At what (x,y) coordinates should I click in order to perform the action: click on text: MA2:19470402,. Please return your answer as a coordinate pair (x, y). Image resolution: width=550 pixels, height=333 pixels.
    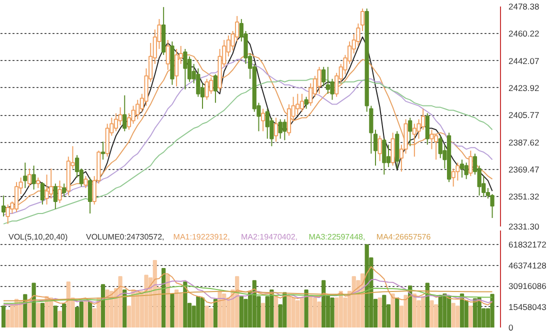
    Looking at the image, I should click on (269, 237).